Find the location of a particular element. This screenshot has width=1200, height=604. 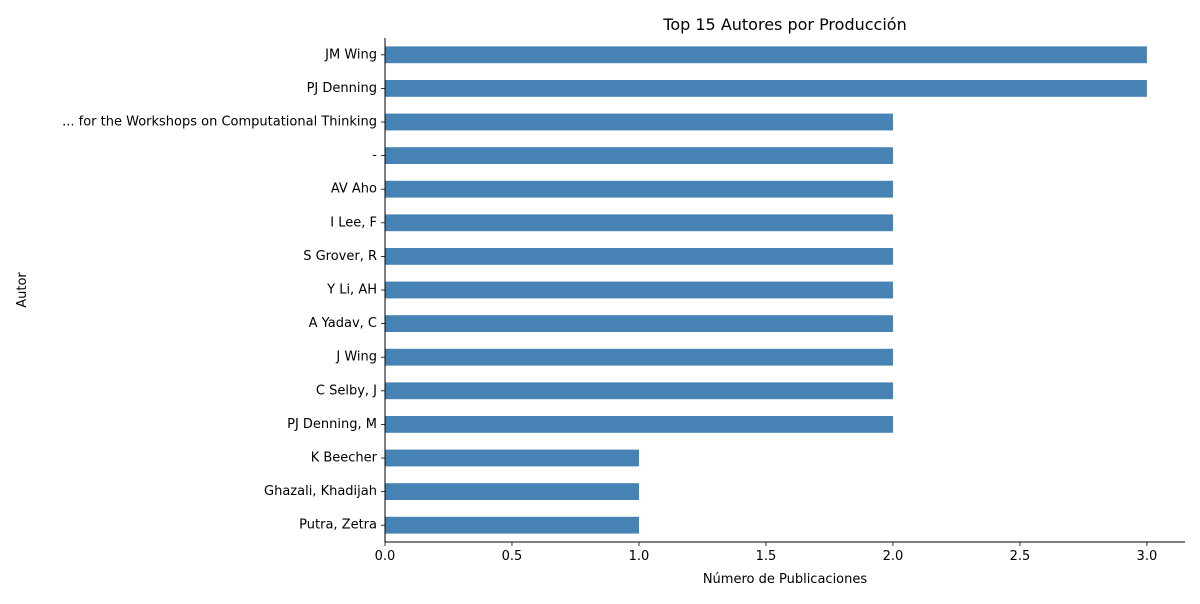

x-tick-label: 3.0 is located at coordinates (1147, 556).